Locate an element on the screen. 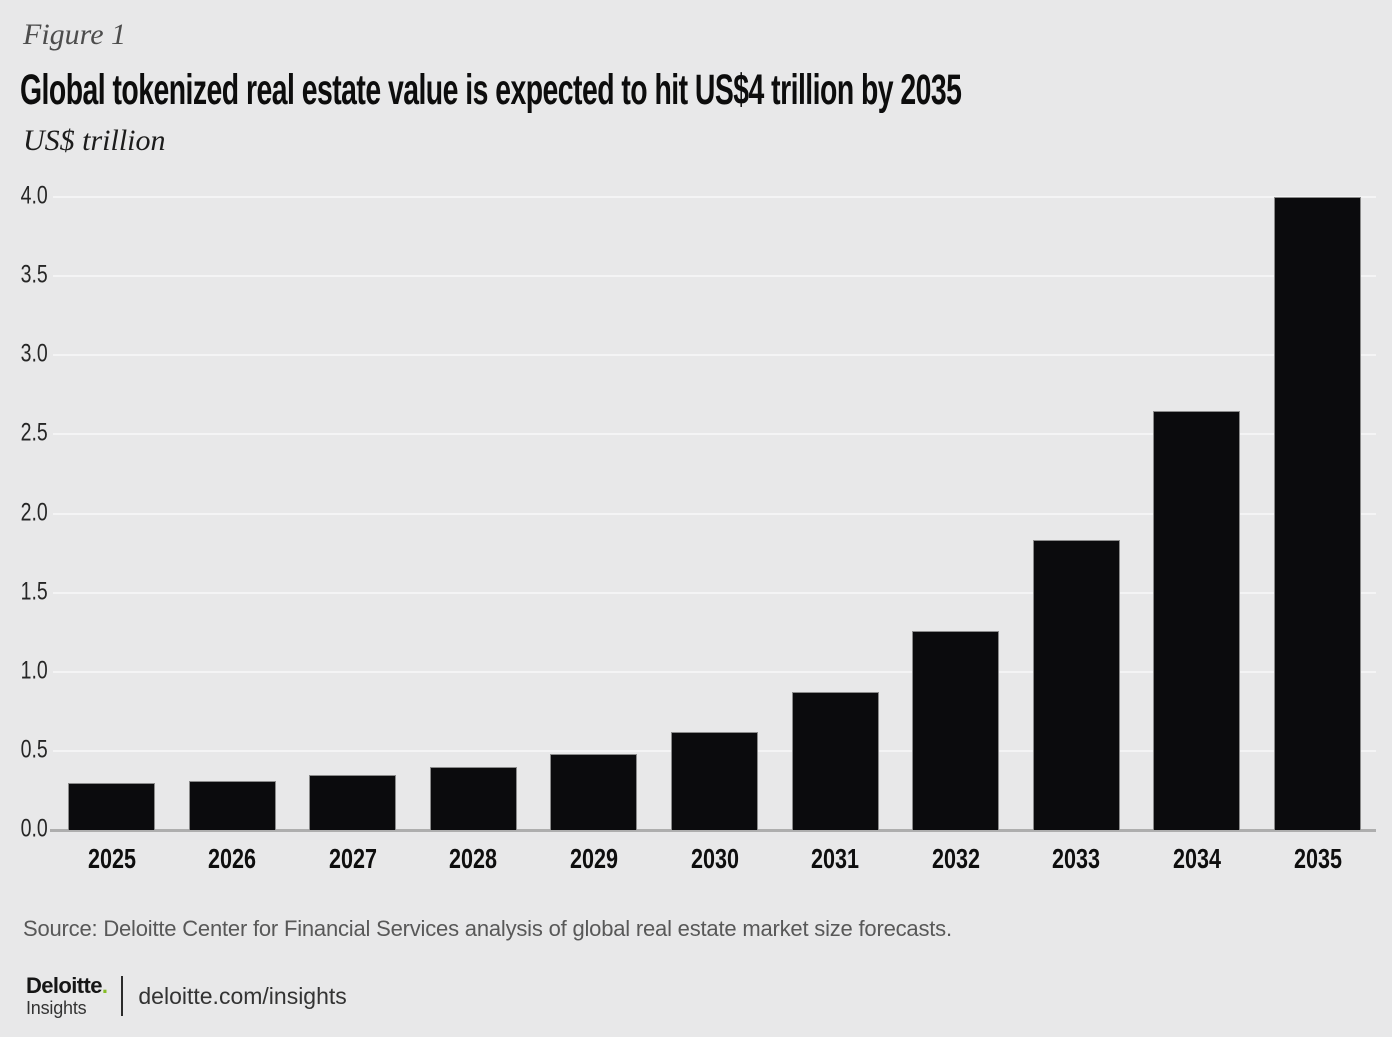 The height and width of the screenshot is (1037, 1392). y-tick-label-3.5: 3.5 is located at coordinates (34, 274).